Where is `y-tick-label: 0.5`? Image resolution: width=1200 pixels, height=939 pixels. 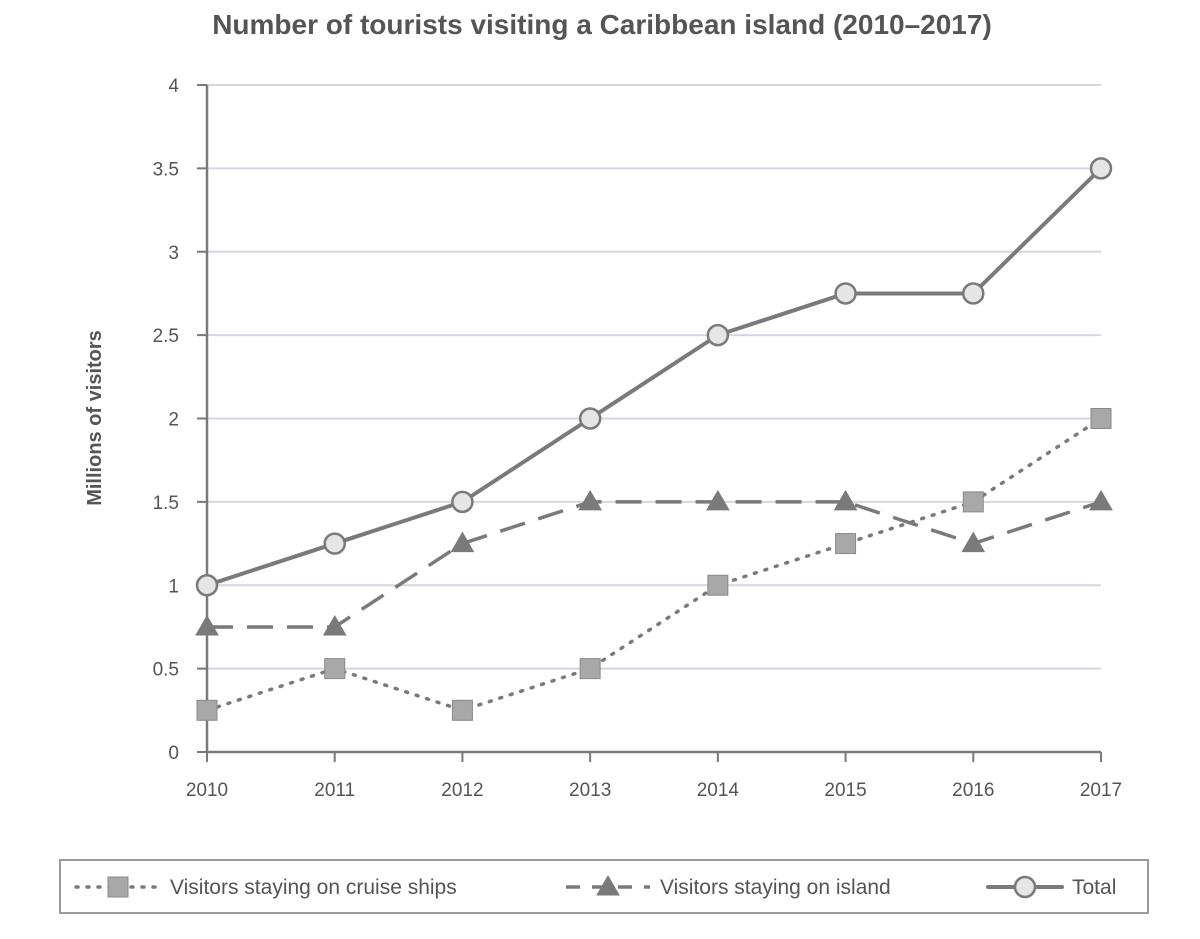
y-tick-label: 0.5 is located at coordinates (166, 670).